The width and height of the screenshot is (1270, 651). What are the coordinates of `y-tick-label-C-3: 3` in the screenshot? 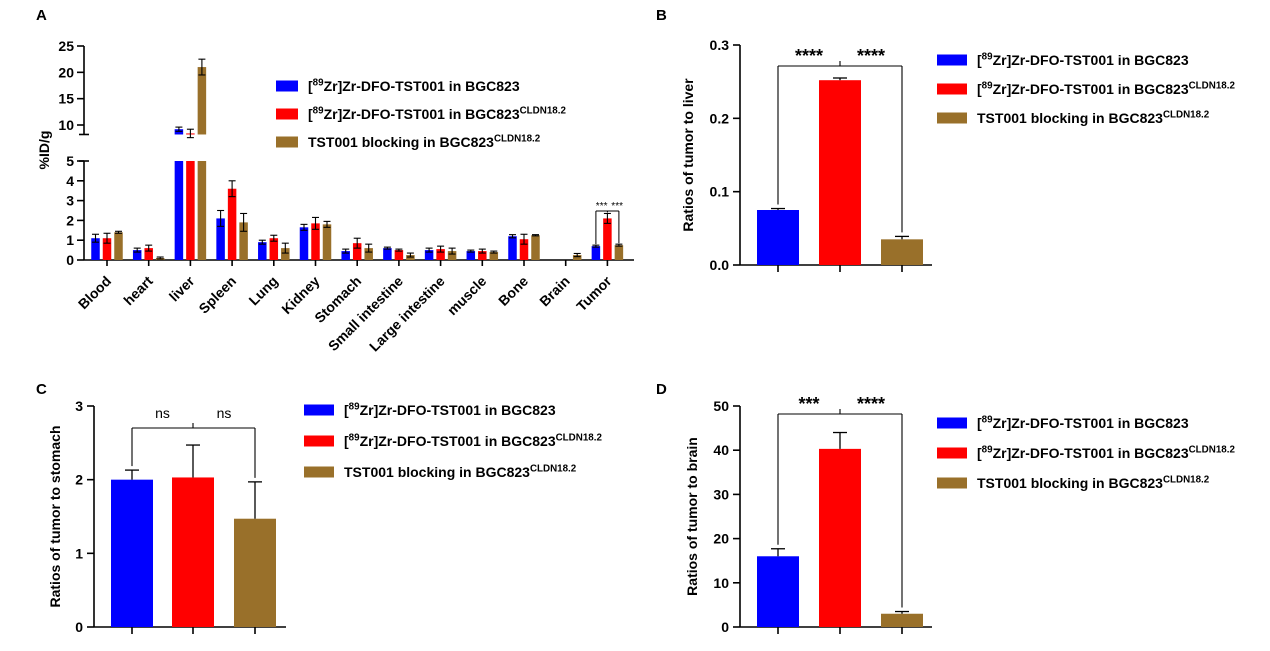 It's located at (79, 406).